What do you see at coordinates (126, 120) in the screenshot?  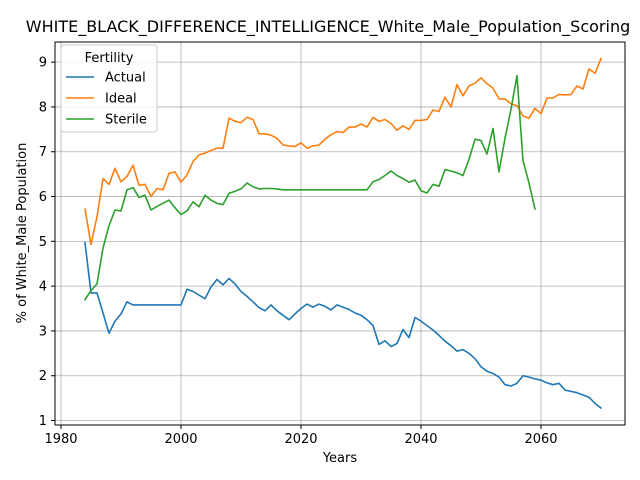 I see `legend-label-sterile: Sterile` at bounding box center [126, 120].